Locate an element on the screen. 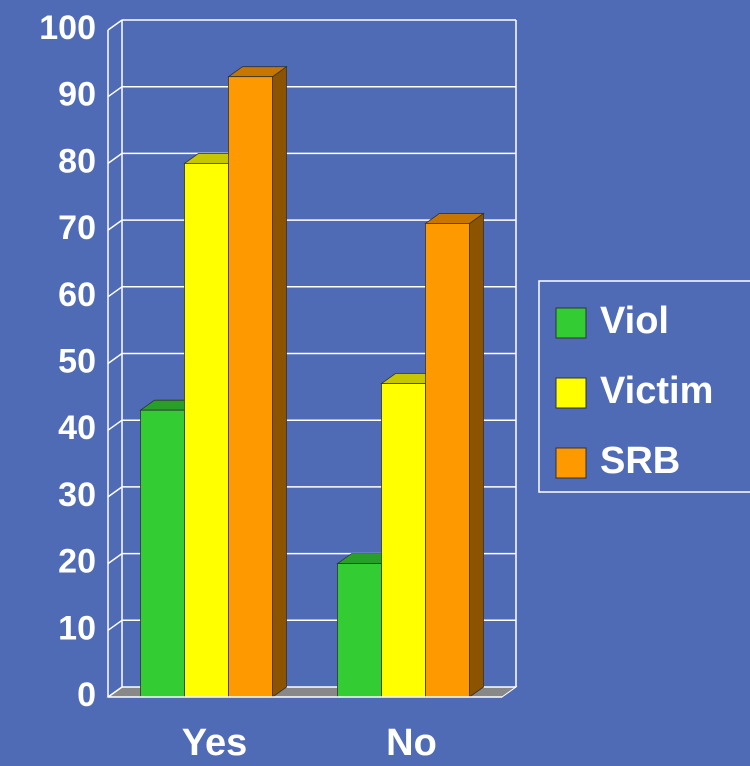 The image size is (750, 766). y-tick-label: 0 is located at coordinates (86, 695).